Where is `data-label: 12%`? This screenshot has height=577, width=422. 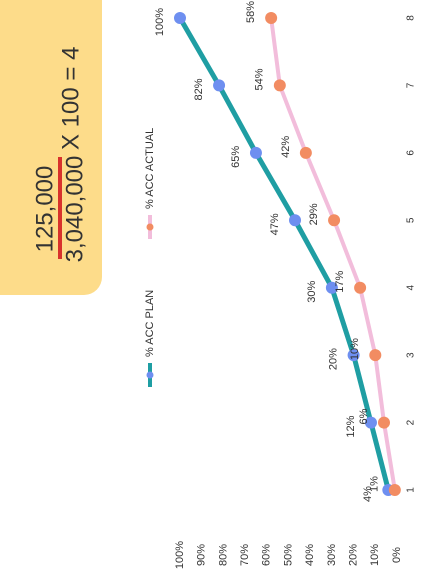
data-label: 12% is located at coordinates (351, 426).